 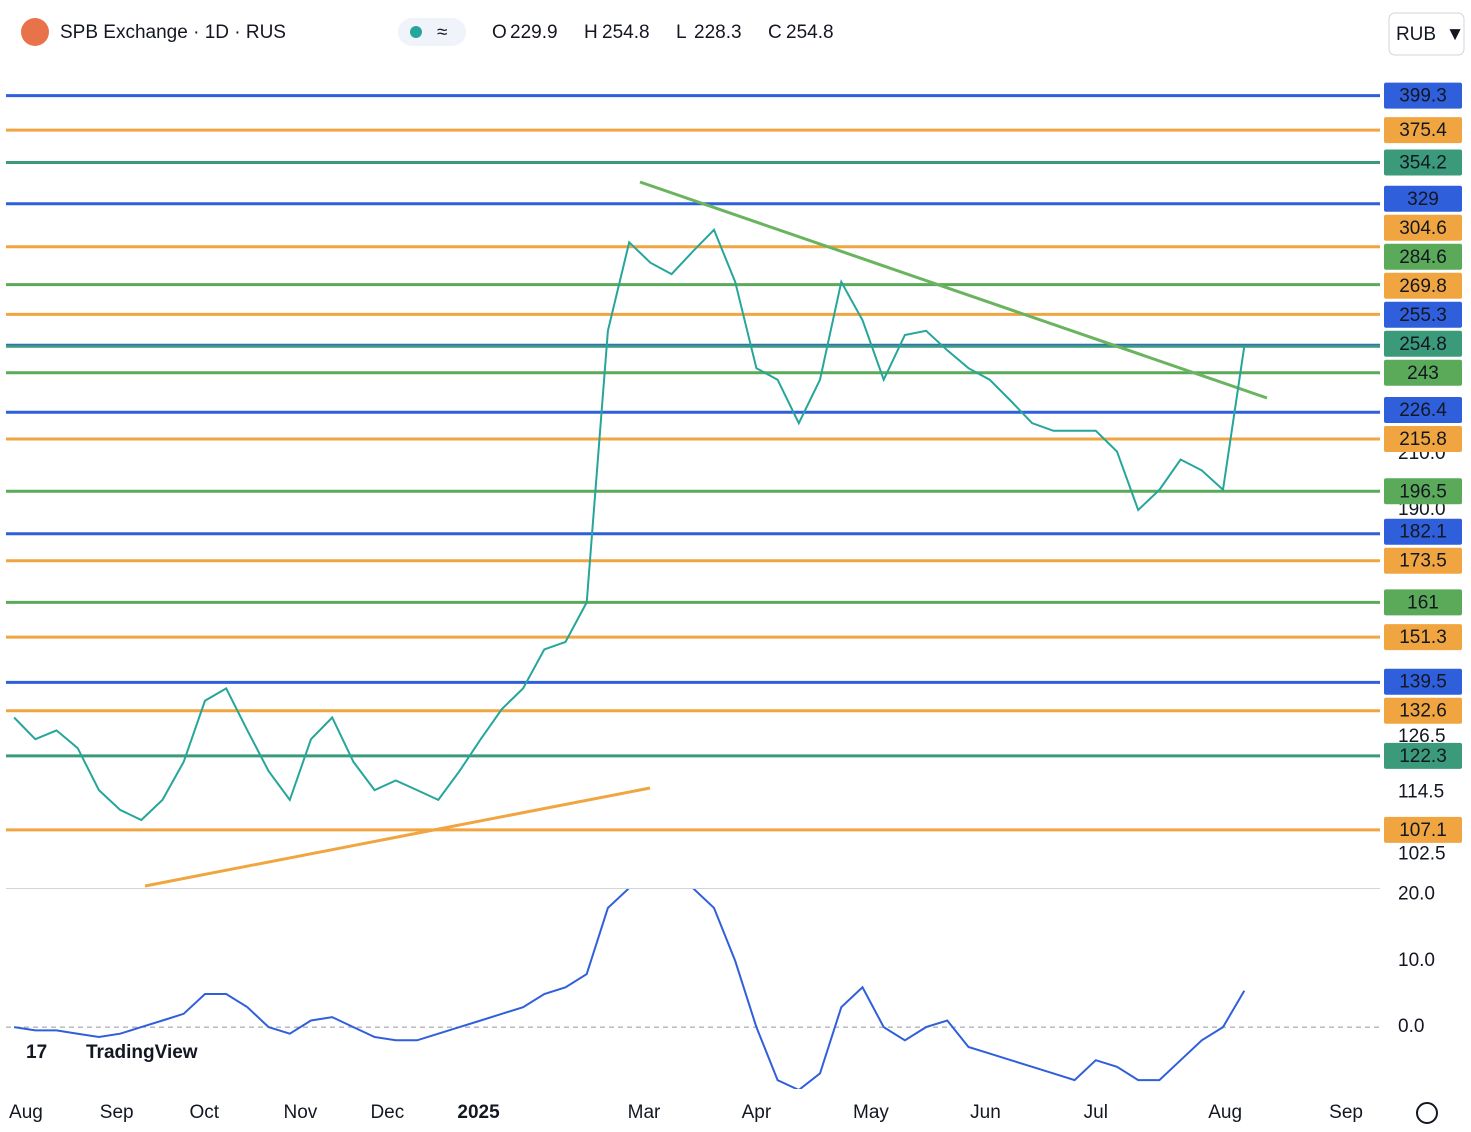 What do you see at coordinates (432, 32) in the screenshot?
I see `indicator-toggle` at bounding box center [432, 32].